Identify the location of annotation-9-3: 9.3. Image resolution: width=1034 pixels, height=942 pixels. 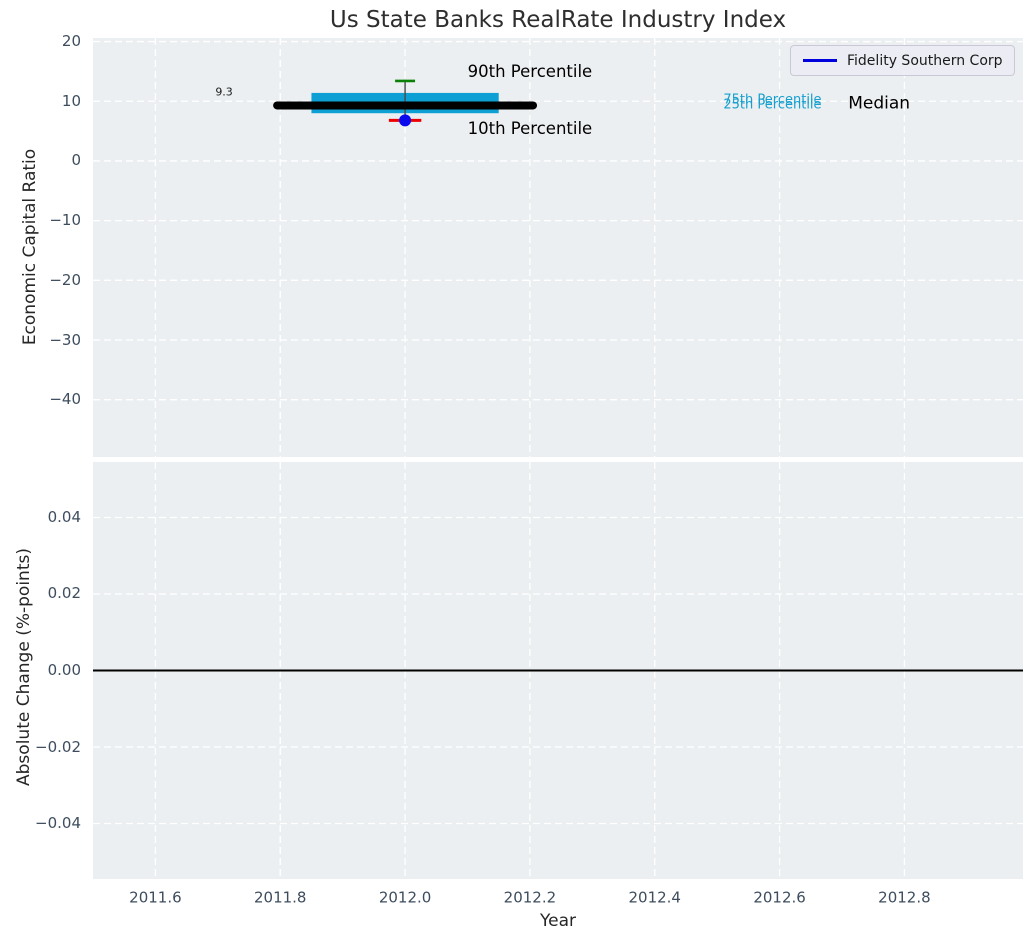
(224, 92).